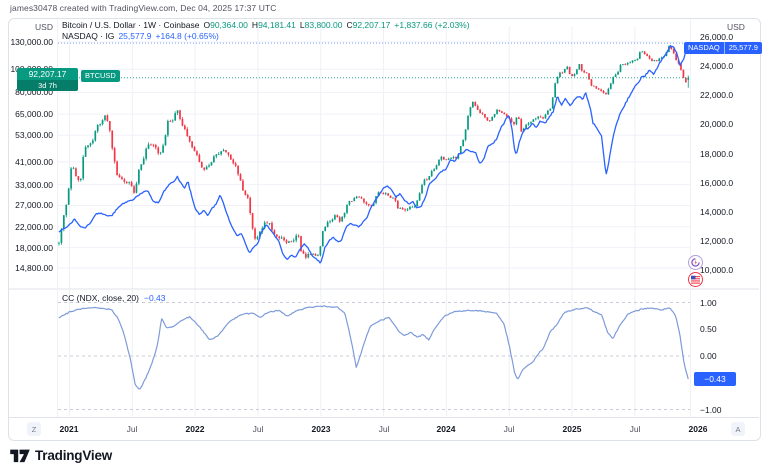 The image size is (768, 475). Describe the element at coordinates (717, 183) in the screenshot. I see `right-axis-tick: 16,000.0` at that location.